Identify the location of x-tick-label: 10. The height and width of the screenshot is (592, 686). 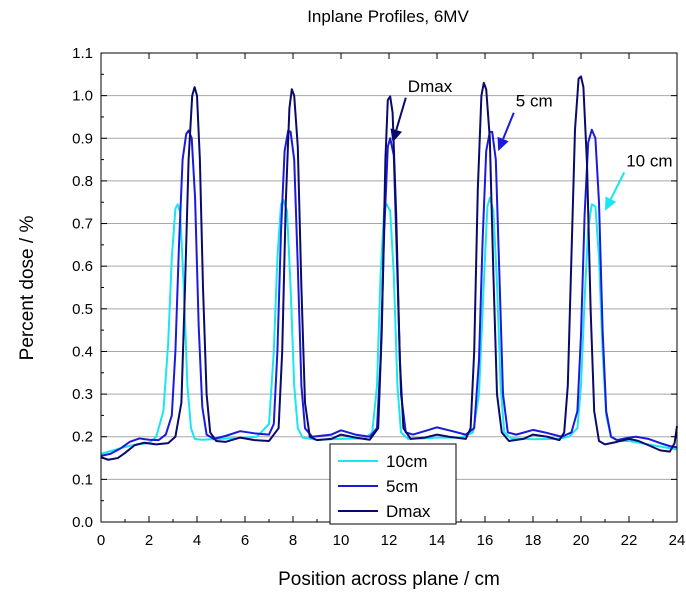
(341, 540).